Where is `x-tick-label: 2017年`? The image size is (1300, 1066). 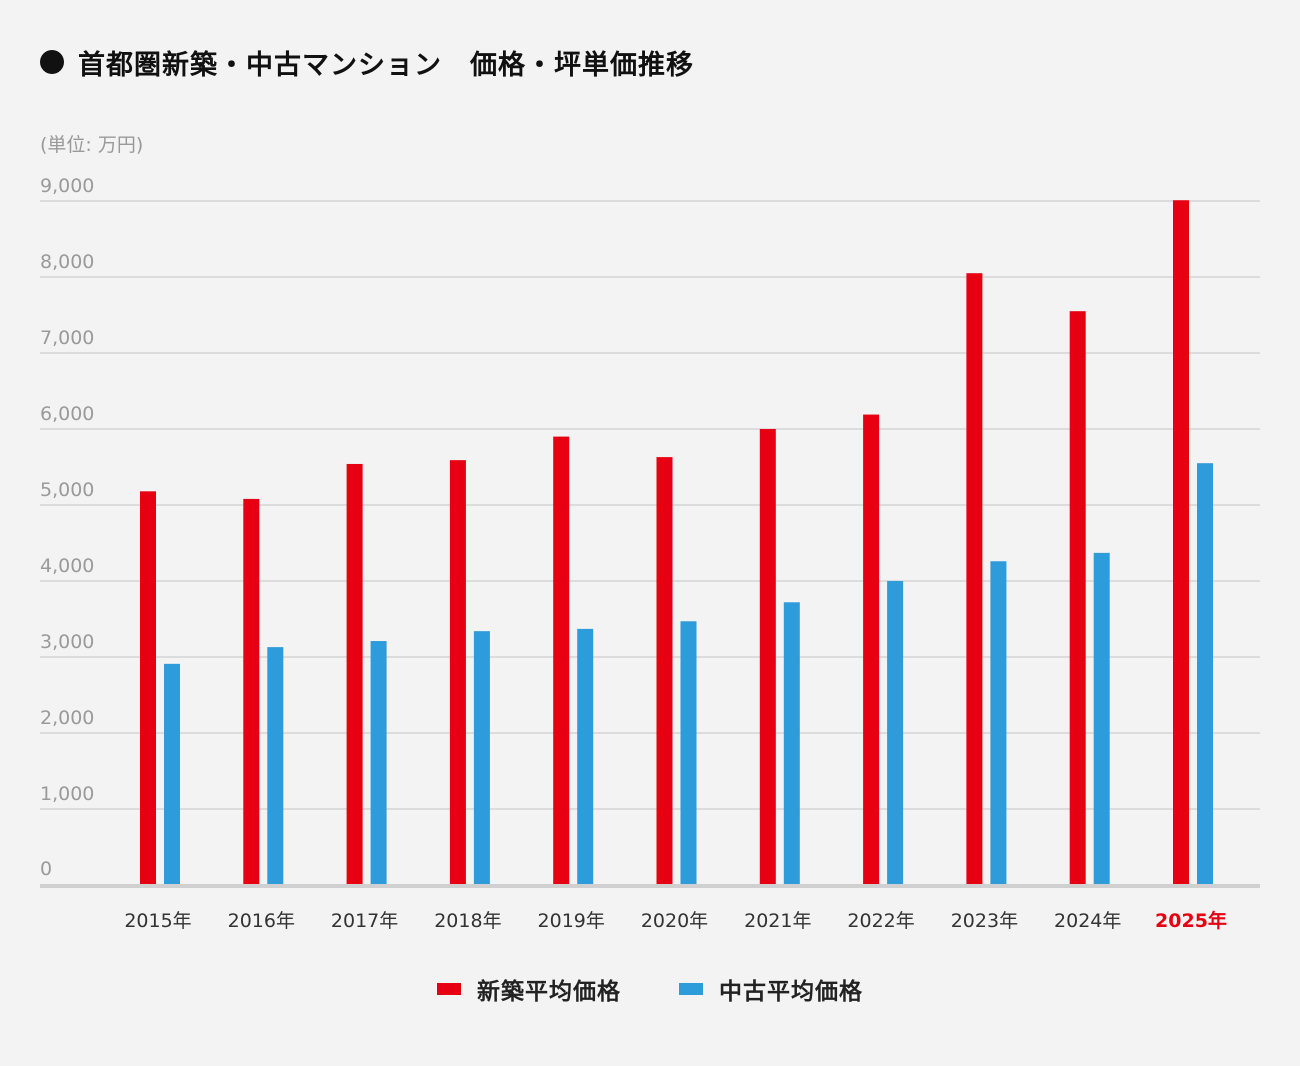
x-tick-label: 2017年 is located at coordinates (364, 921).